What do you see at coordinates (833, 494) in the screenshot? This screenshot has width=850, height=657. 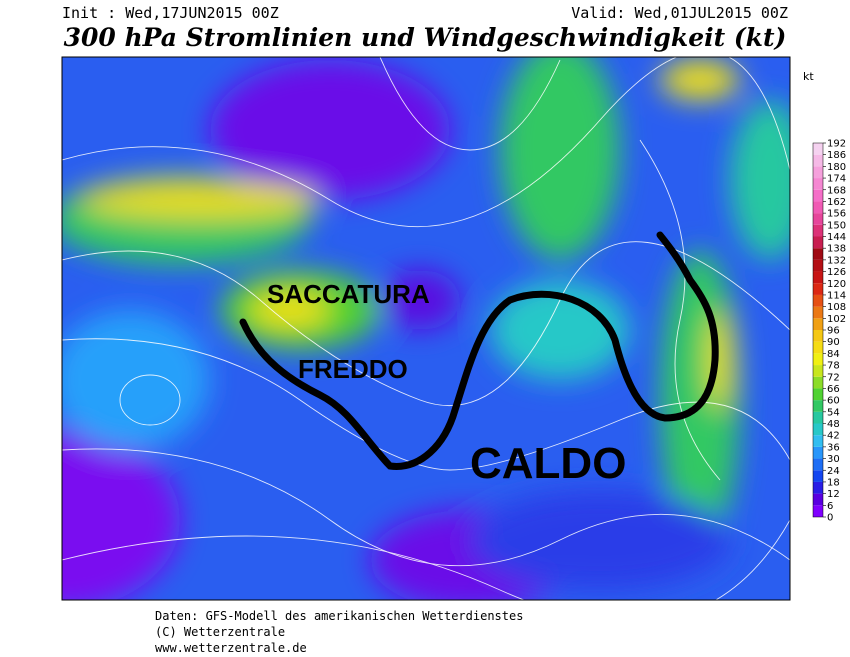 I see `colorbar-label: 12` at bounding box center [833, 494].